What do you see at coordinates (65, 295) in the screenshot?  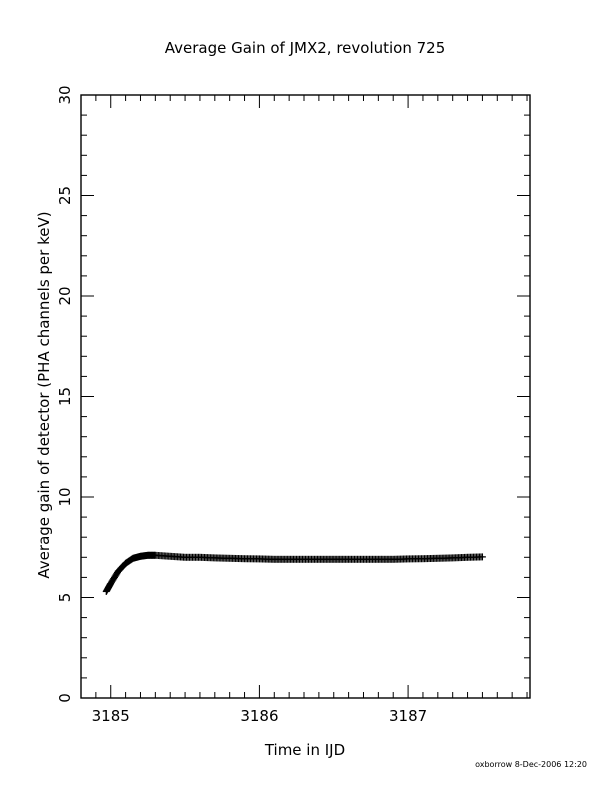 I see `y-tick-label: 20` at bounding box center [65, 295].